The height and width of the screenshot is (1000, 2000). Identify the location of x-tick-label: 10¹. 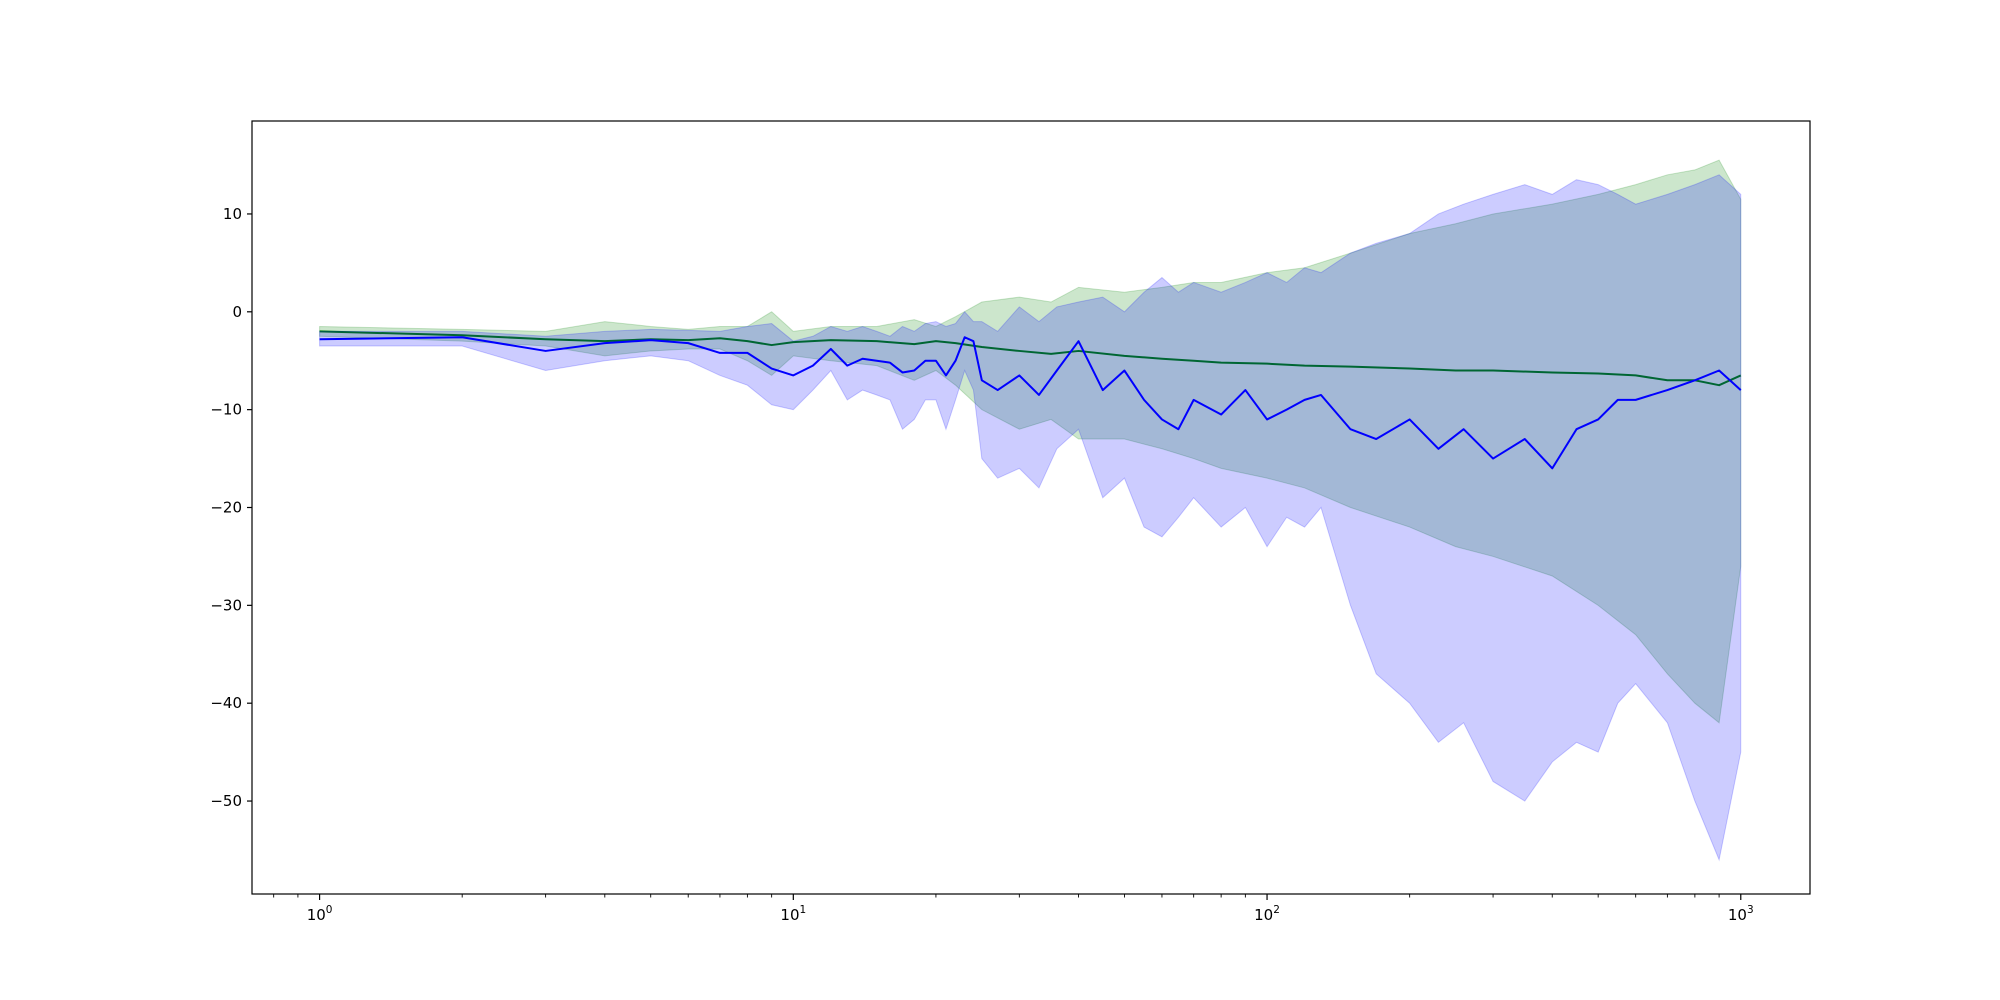
(793, 914).